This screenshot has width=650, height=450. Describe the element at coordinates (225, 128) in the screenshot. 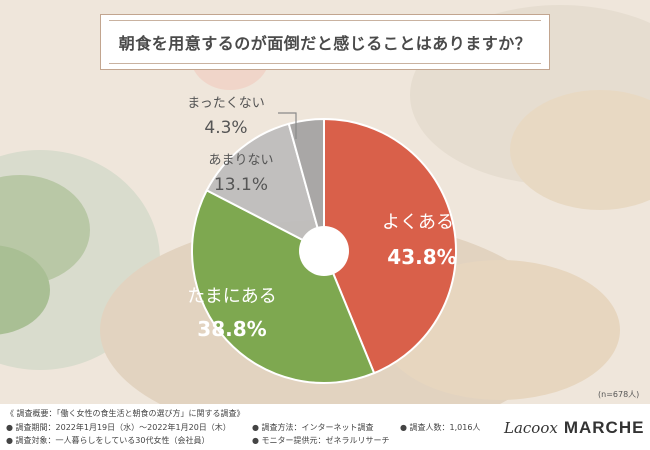

I see `slice-value-mattaku-nai: 4.3%` at that location.